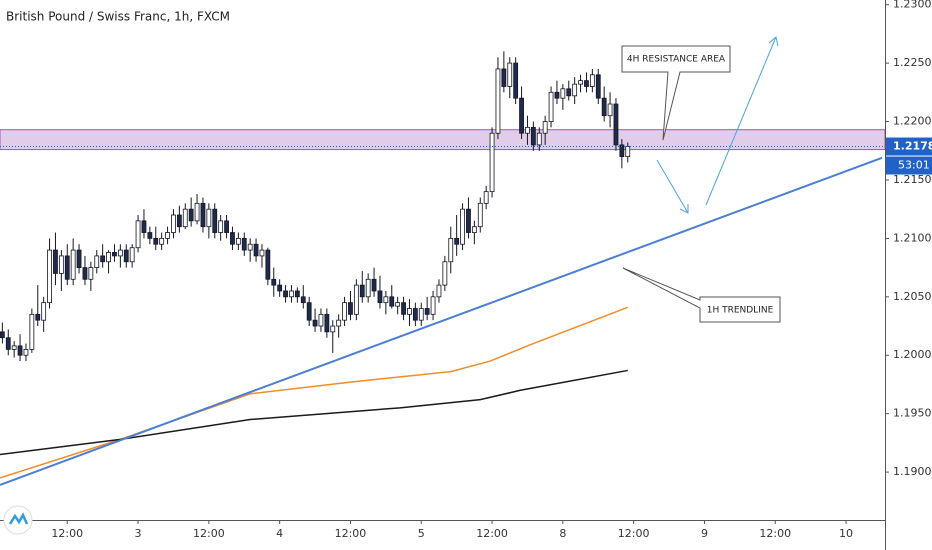 This screenshot has width=932, height=550. I want to click on countdown-box, so click(909, 165).